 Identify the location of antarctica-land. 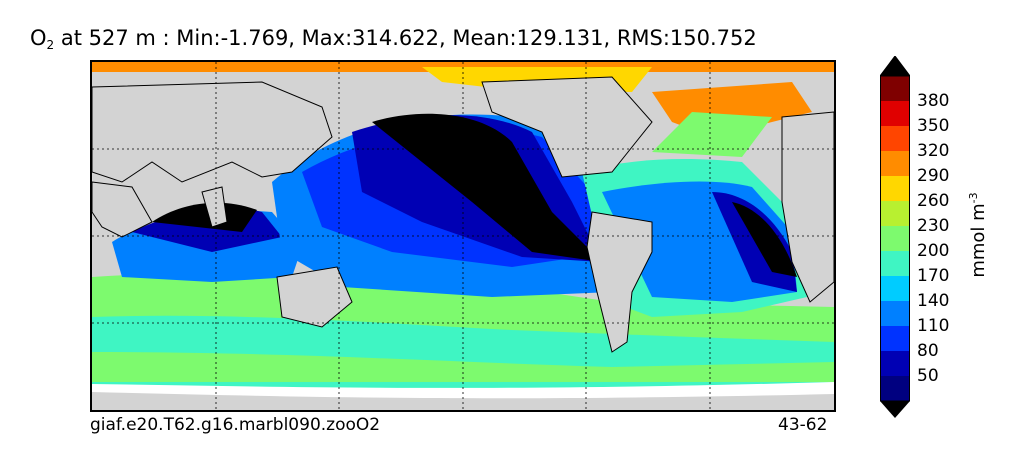
(463, 401).